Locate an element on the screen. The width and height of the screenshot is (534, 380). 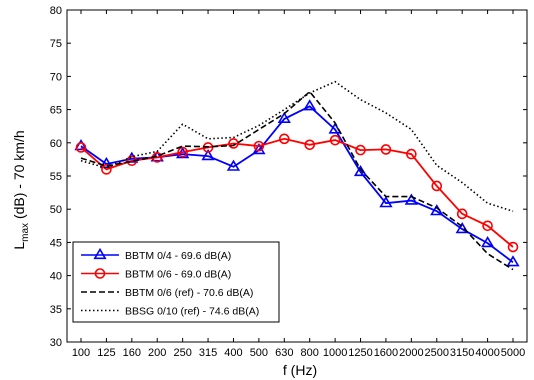
x-tick-label: 1000 is located at coordinates (335, 353).